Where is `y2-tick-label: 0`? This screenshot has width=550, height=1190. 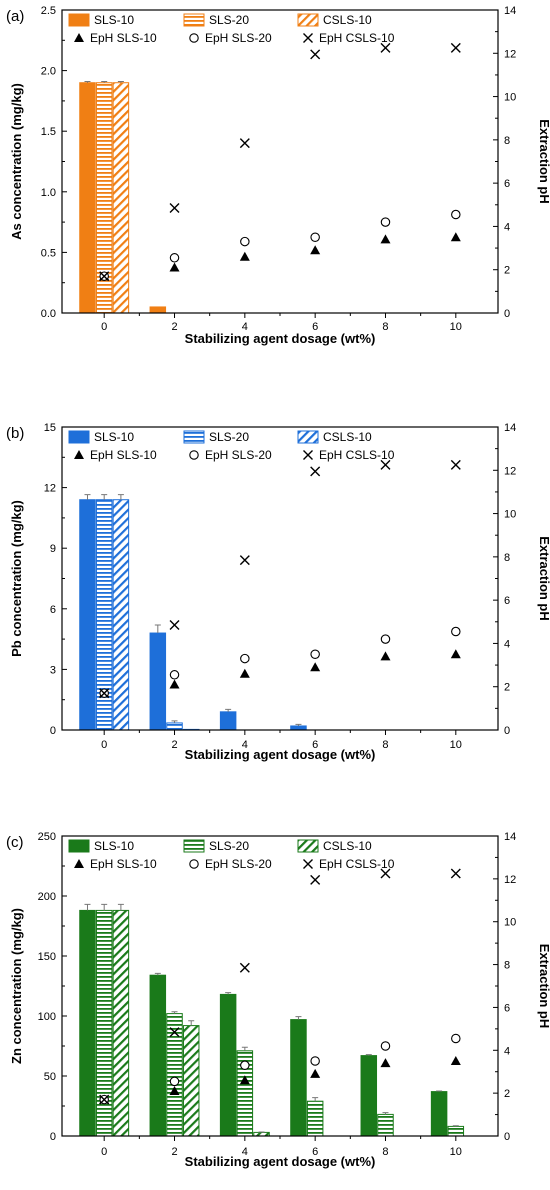
y2-tick-label: 0 is located at coordinates (507, 314).